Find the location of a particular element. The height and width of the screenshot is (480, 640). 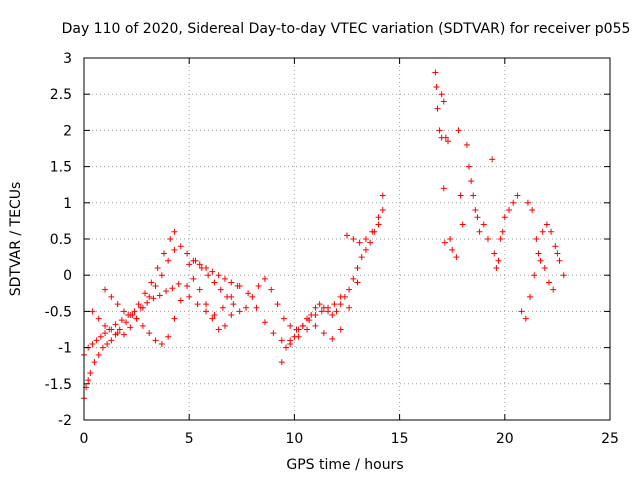

y-tick-label: -1 is located at coordinates (65, 349).